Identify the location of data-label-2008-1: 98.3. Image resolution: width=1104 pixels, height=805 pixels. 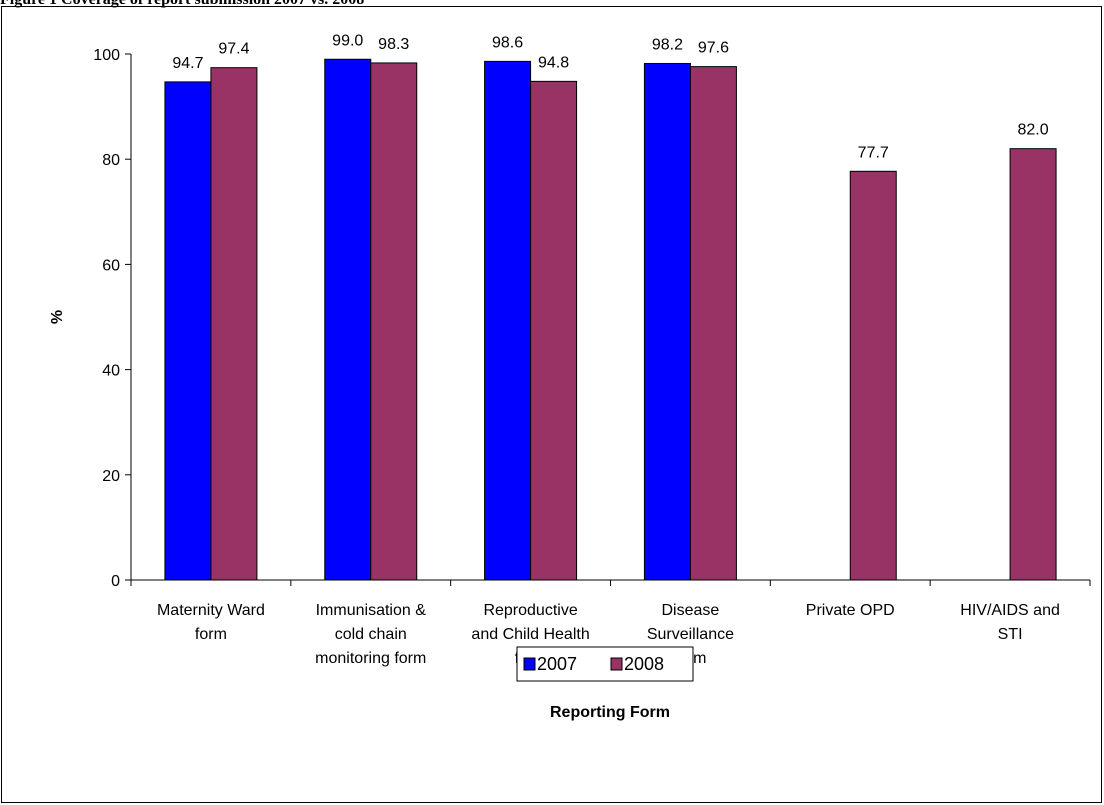
(393, 44).